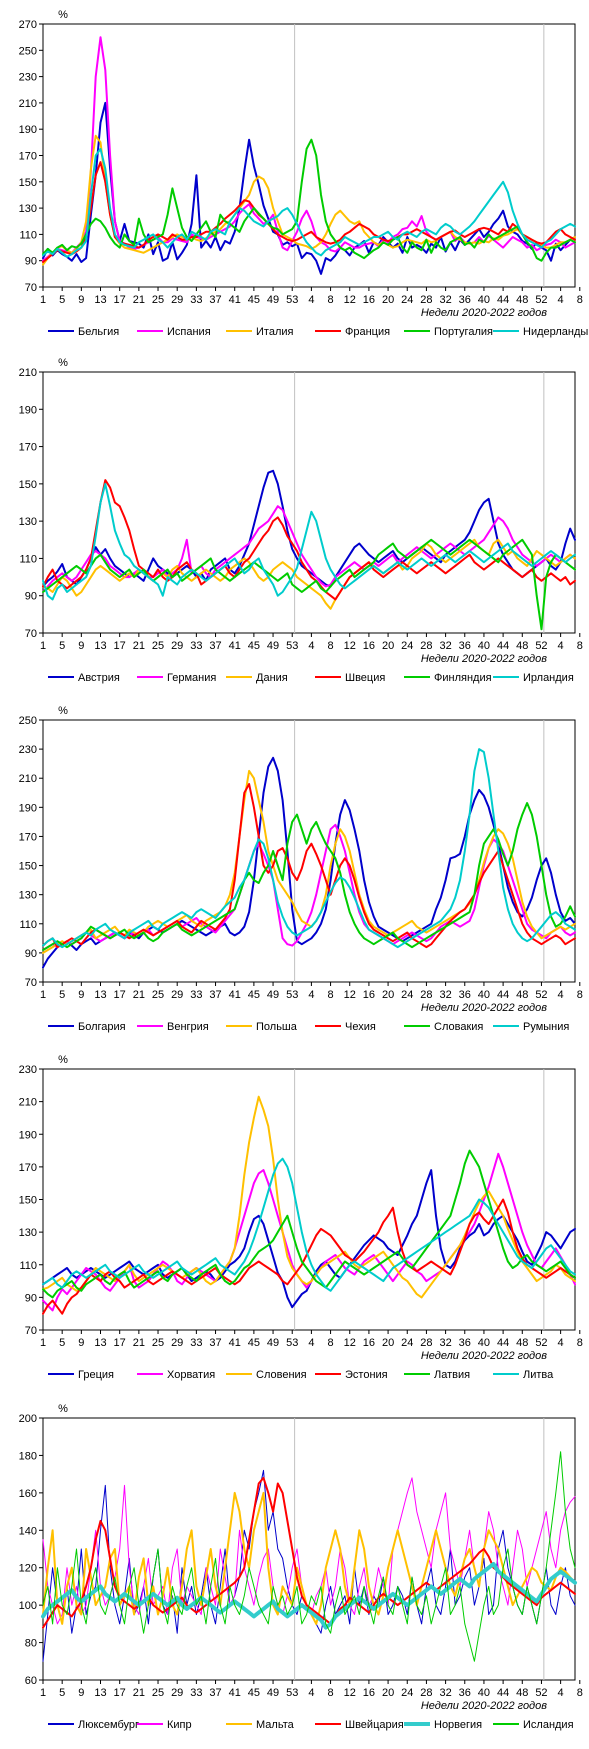 The image size is (589, 1749). What do you see at coordinates (188, 1027) in the screenshot?
I see `legend-label: Венгрия` at bounding box center [188, 1027].